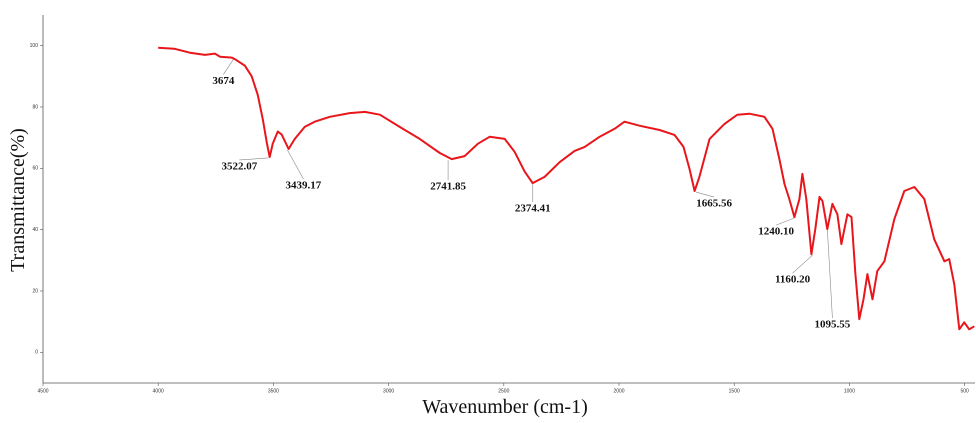  Describe the element at coordinates (158, 391) in the screenshot. I see `x-tick-label: 4000` at that location.